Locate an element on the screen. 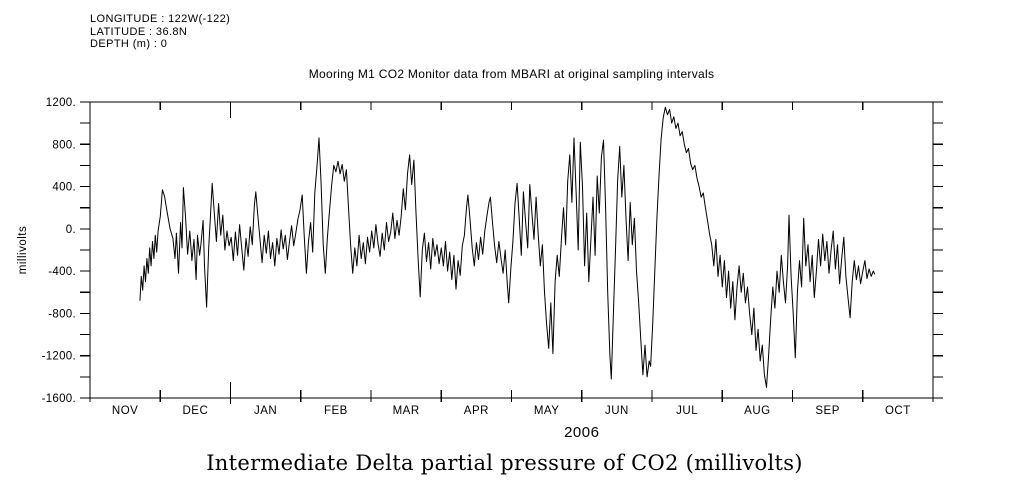  svg-text: millivolts is located at coordinates (23, 250).